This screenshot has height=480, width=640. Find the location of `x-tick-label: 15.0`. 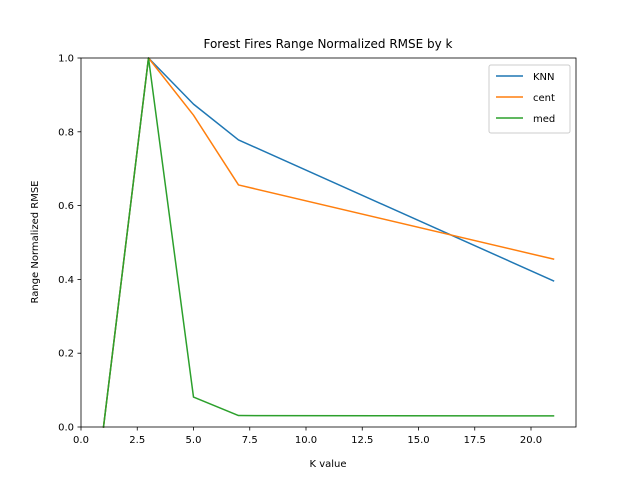

x-tick-label: 15.0 is located at coordinates (418, 440).